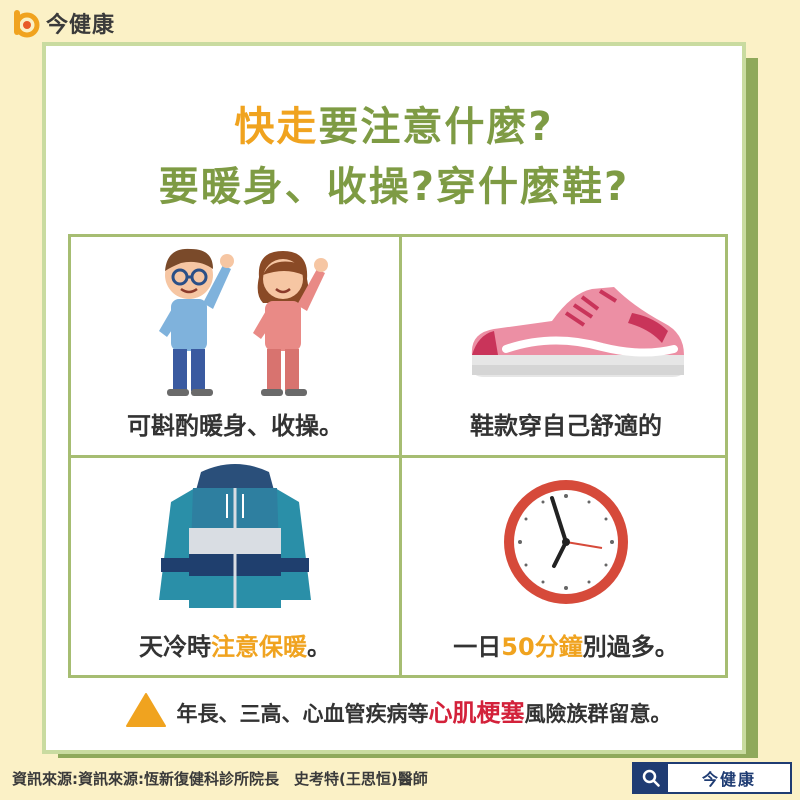 The width and height of the screenshot is (800, 800). I want to click on tip-warmup-caption: 可斟酌暖身、收操。, so click(235, 426).